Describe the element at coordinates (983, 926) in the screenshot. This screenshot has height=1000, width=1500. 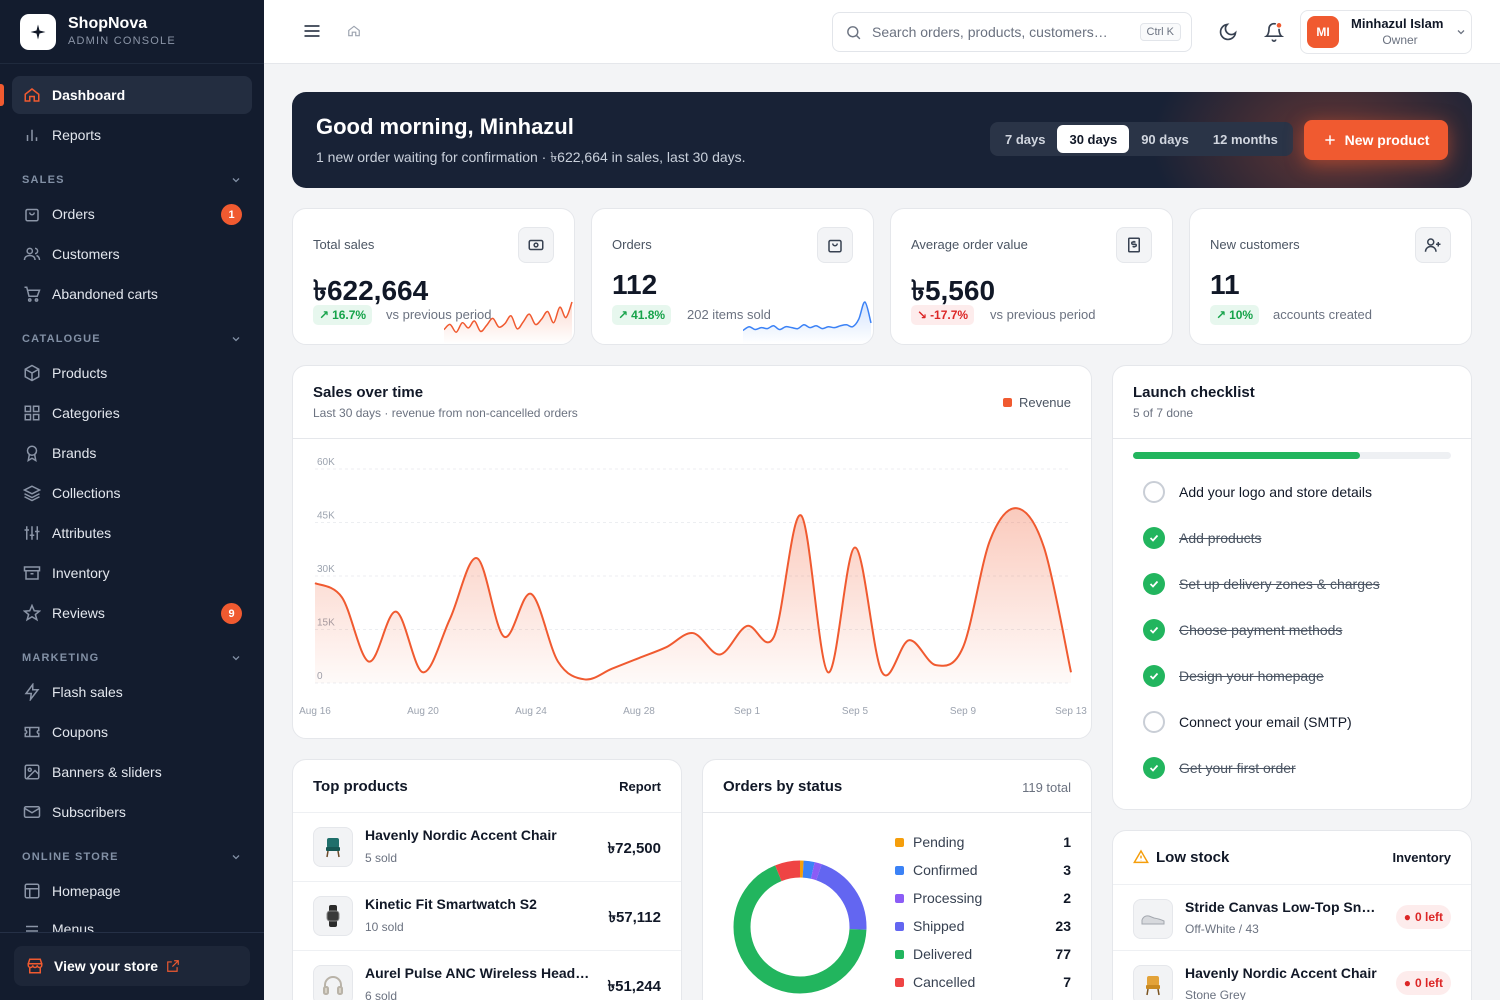
I see `status-row-shipped: Shipped 23` at that location.